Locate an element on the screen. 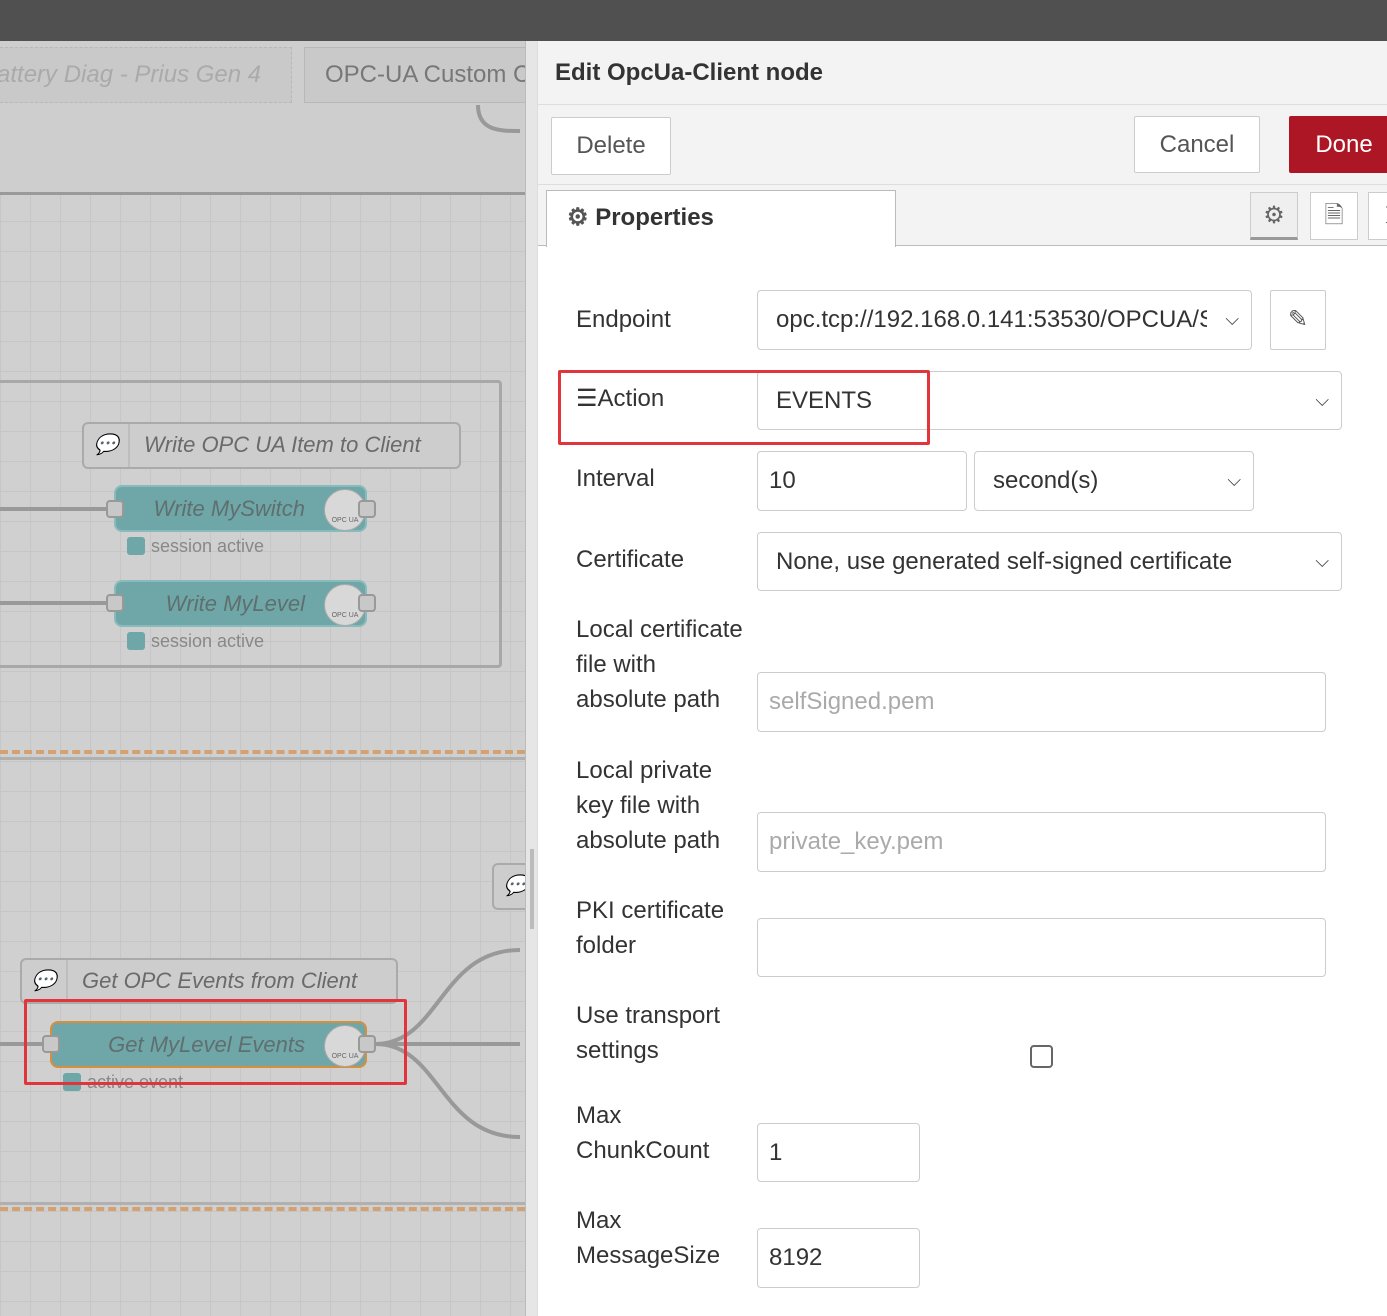 This screenshot has width=1387, height=1316. transport-label: Use transport settings is located at coordinates (648, 1033).